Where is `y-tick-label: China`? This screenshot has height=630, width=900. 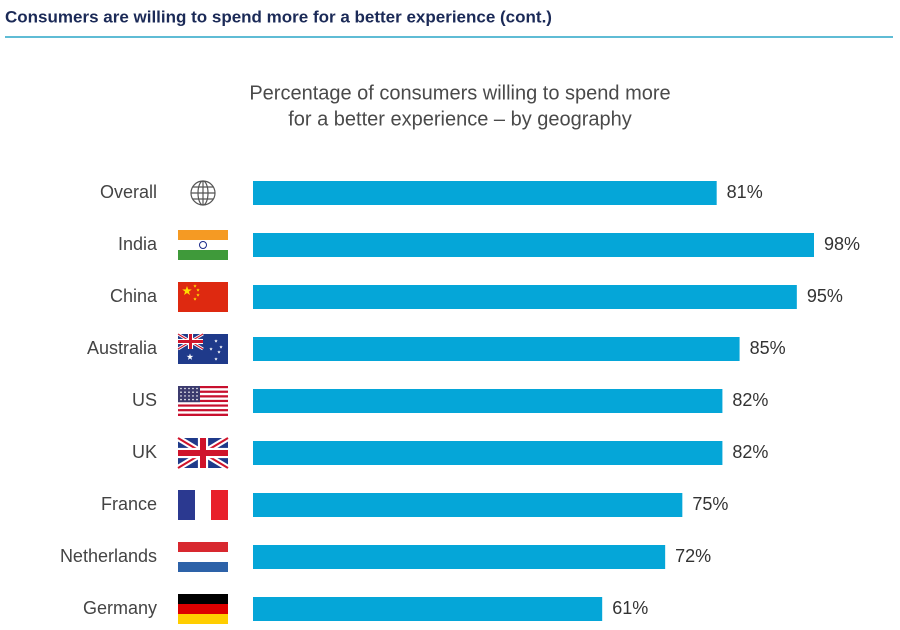 y-tick-label: China is located at coordinates (134, 296).